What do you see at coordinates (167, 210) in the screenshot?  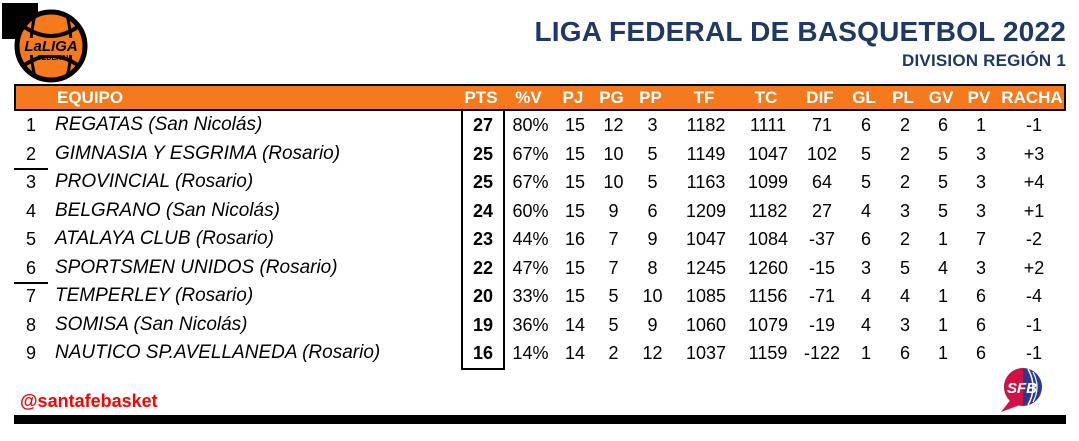 I see `team-name: BELGRANO (San Nicolás)` at bounding box center [167, 210].